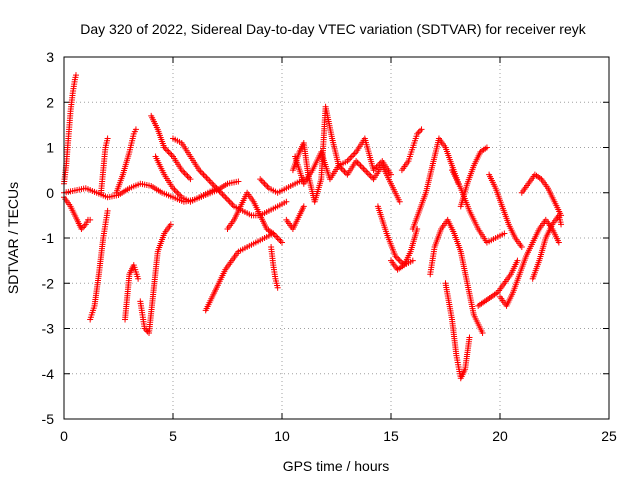 The width and height of the screenshot is (640, 480). Describe the element at coordinates (13, 238) in the screenshot. I see `y-axis-label: SDTVAR / TECUs` at that location.